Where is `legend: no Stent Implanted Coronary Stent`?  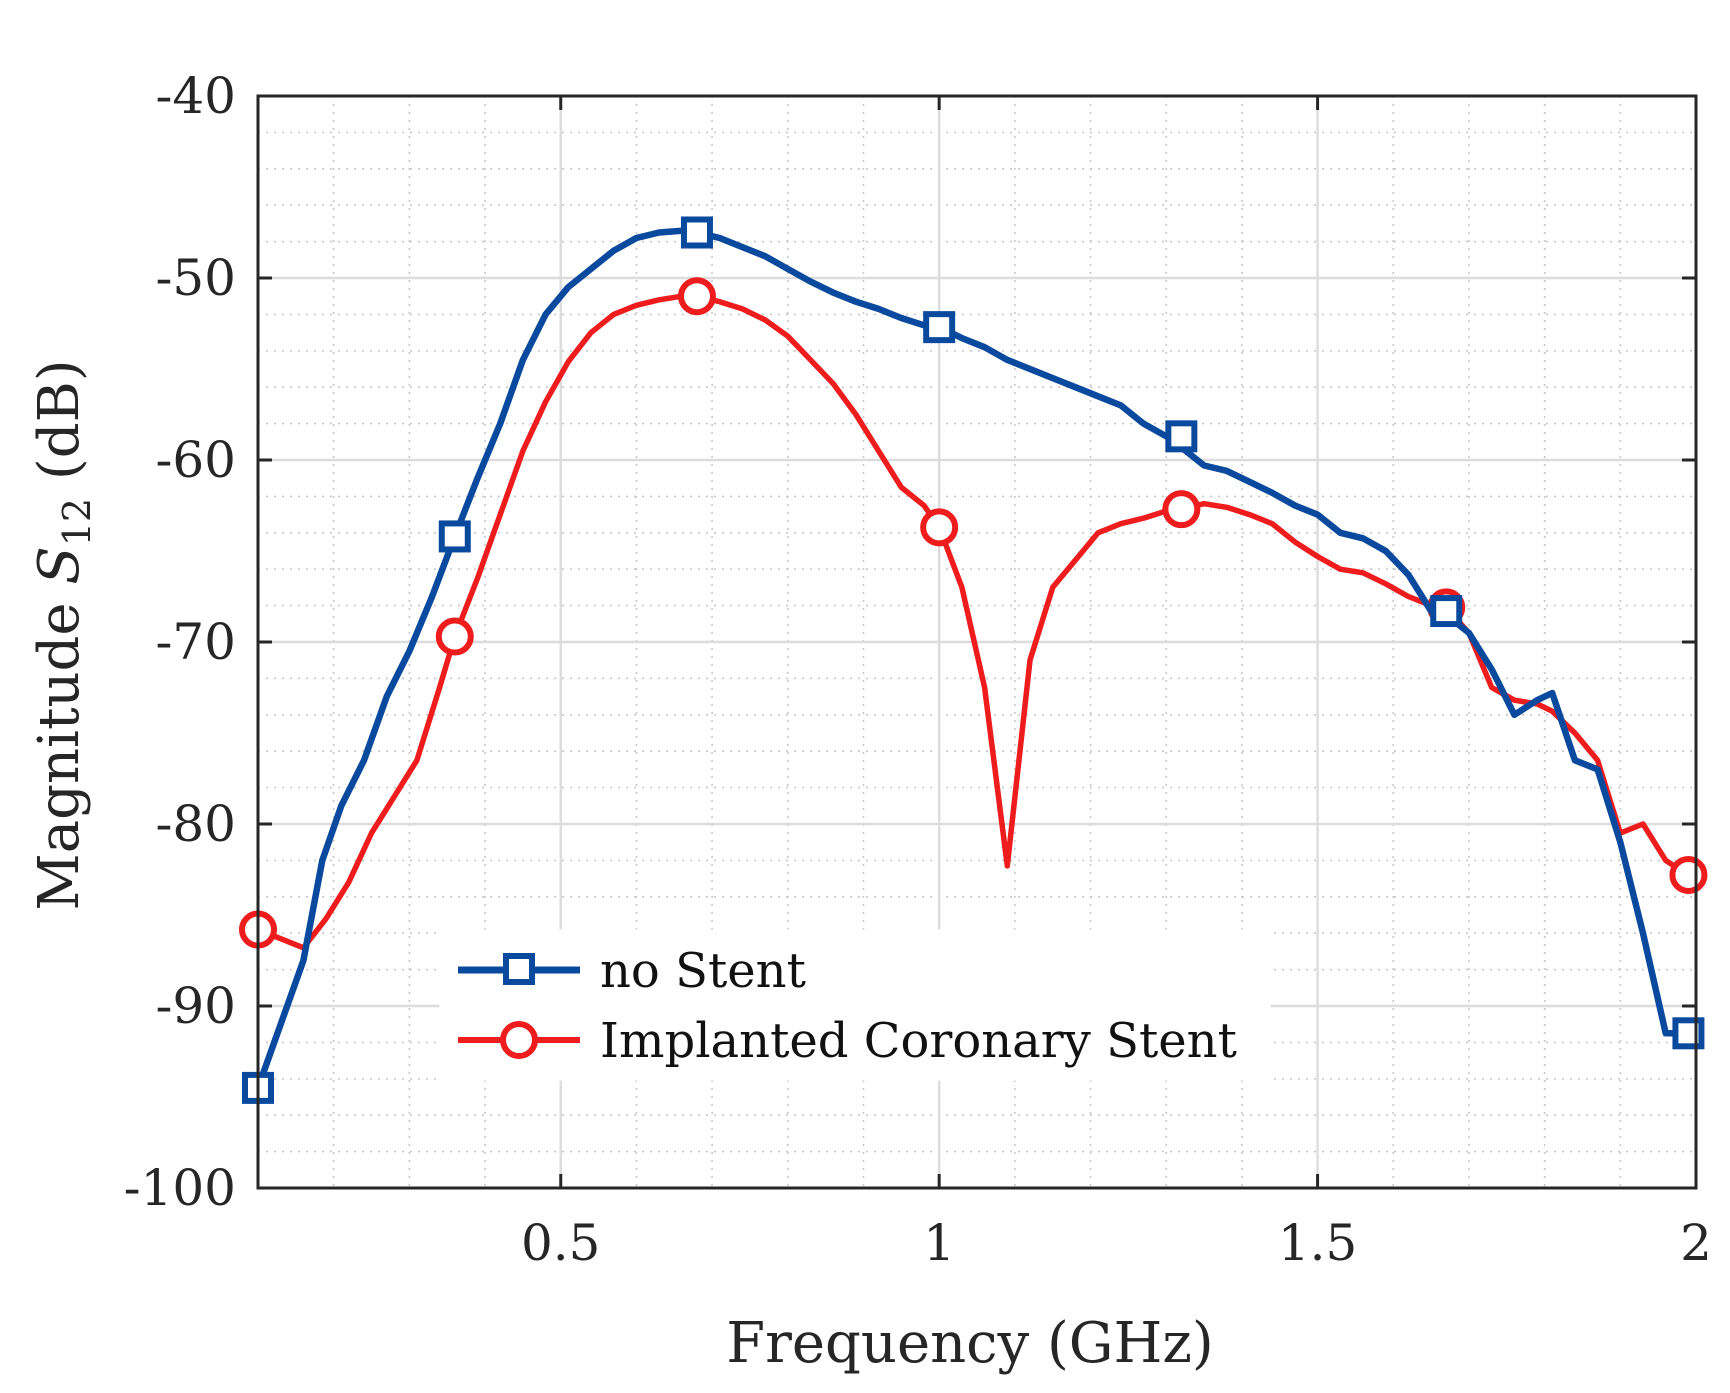 legend: no Stent Implanted Coronary Stent is located at coordinates (855, 1005).